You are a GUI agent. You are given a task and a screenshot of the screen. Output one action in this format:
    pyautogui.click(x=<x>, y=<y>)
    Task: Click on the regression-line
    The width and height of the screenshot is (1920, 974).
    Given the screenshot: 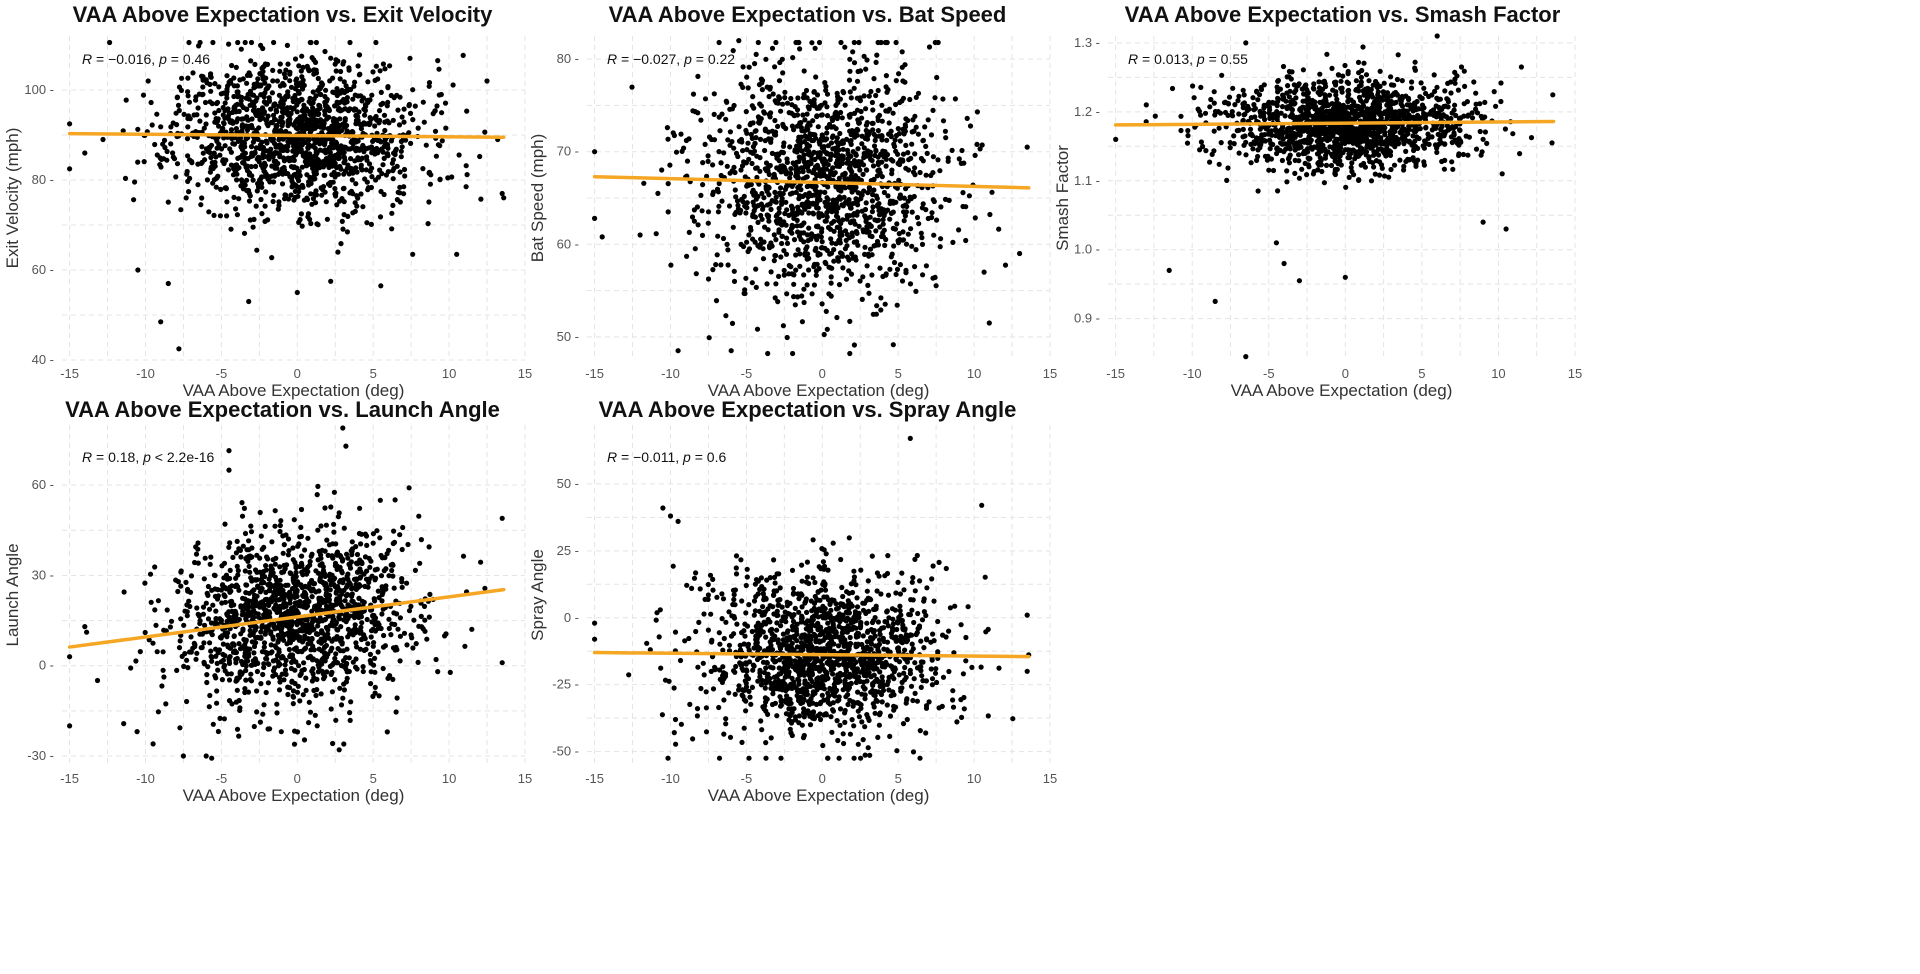 What is the action you would take?
    pyautogui.click(x=811, y=182)
    